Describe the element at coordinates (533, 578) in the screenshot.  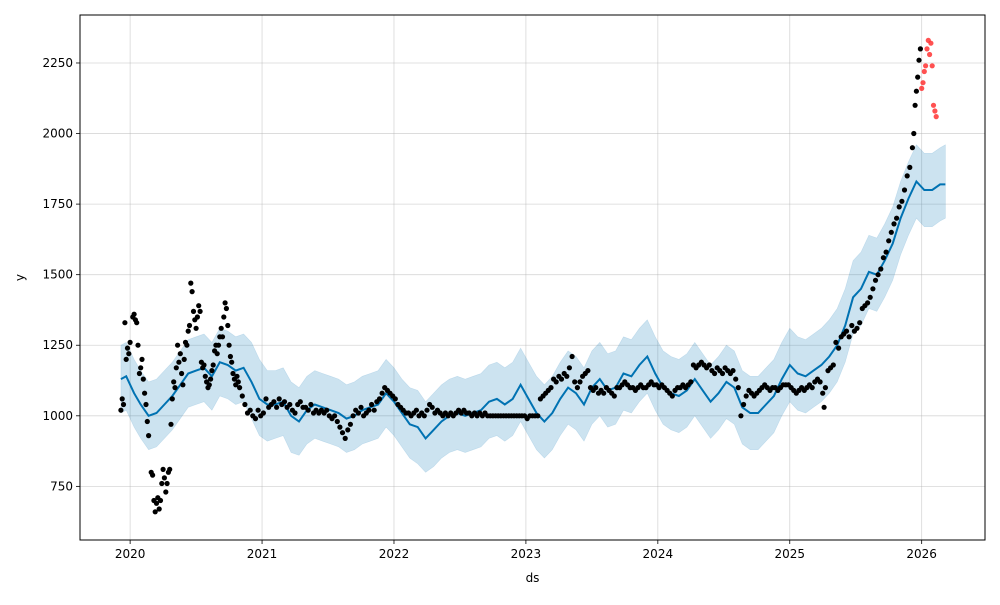
I see `x-axis-label: ds` at that location.